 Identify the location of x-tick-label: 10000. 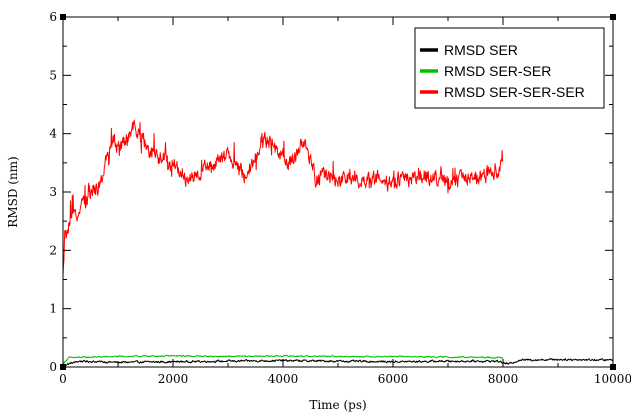
(612, 379).